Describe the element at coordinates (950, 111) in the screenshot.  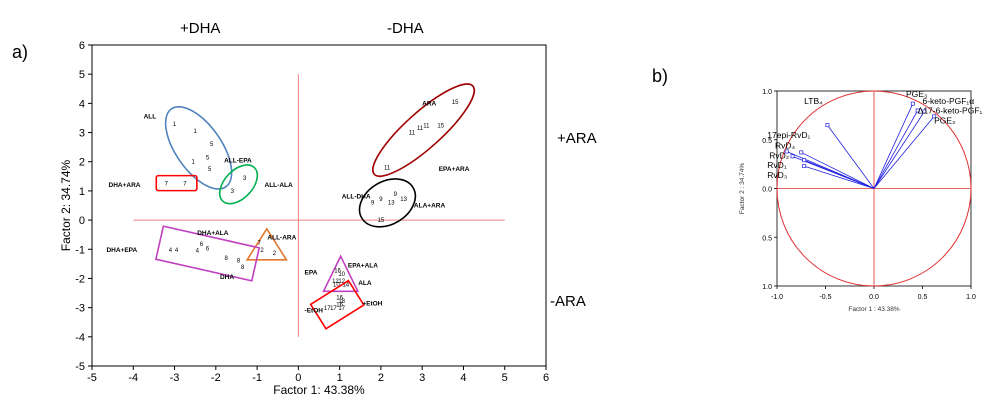
I see `vector-label: Δ17-6-keto-PGF₁` at that location.